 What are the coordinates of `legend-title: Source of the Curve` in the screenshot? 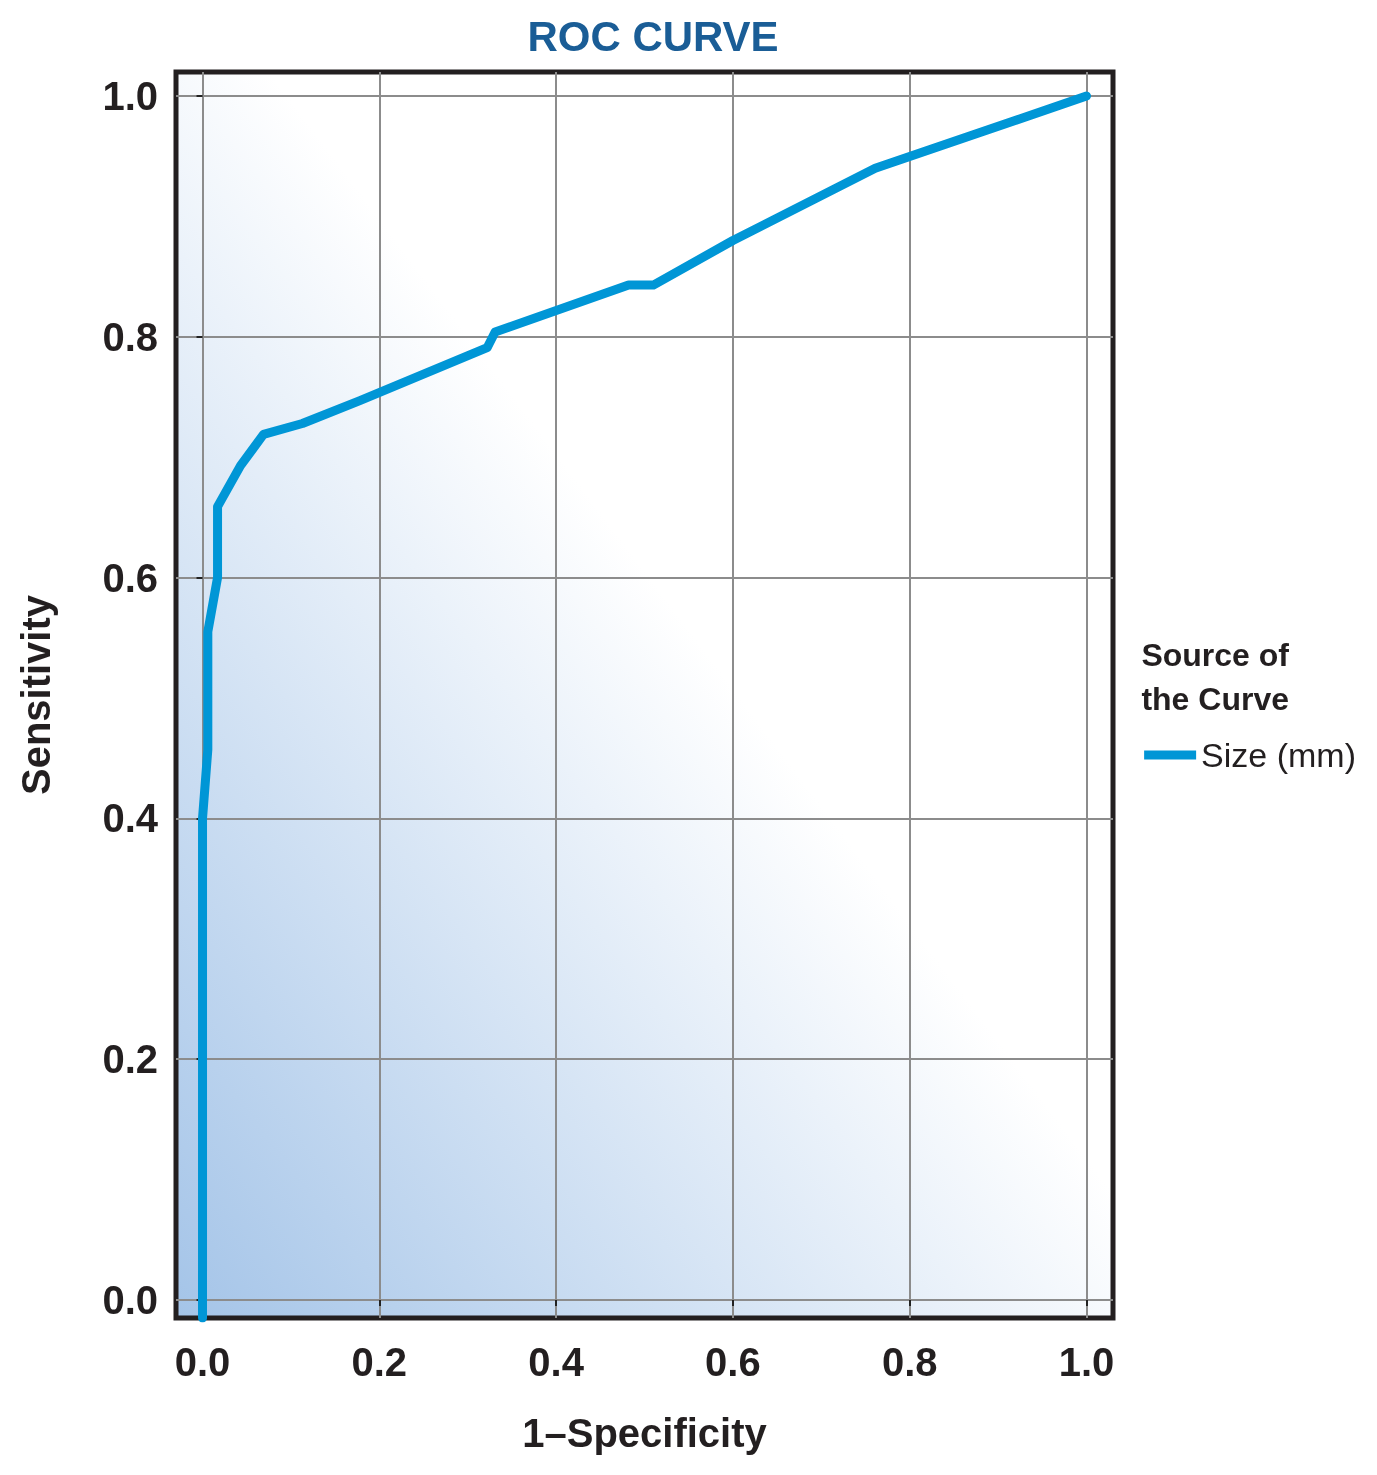 It's located at (1215, 677).